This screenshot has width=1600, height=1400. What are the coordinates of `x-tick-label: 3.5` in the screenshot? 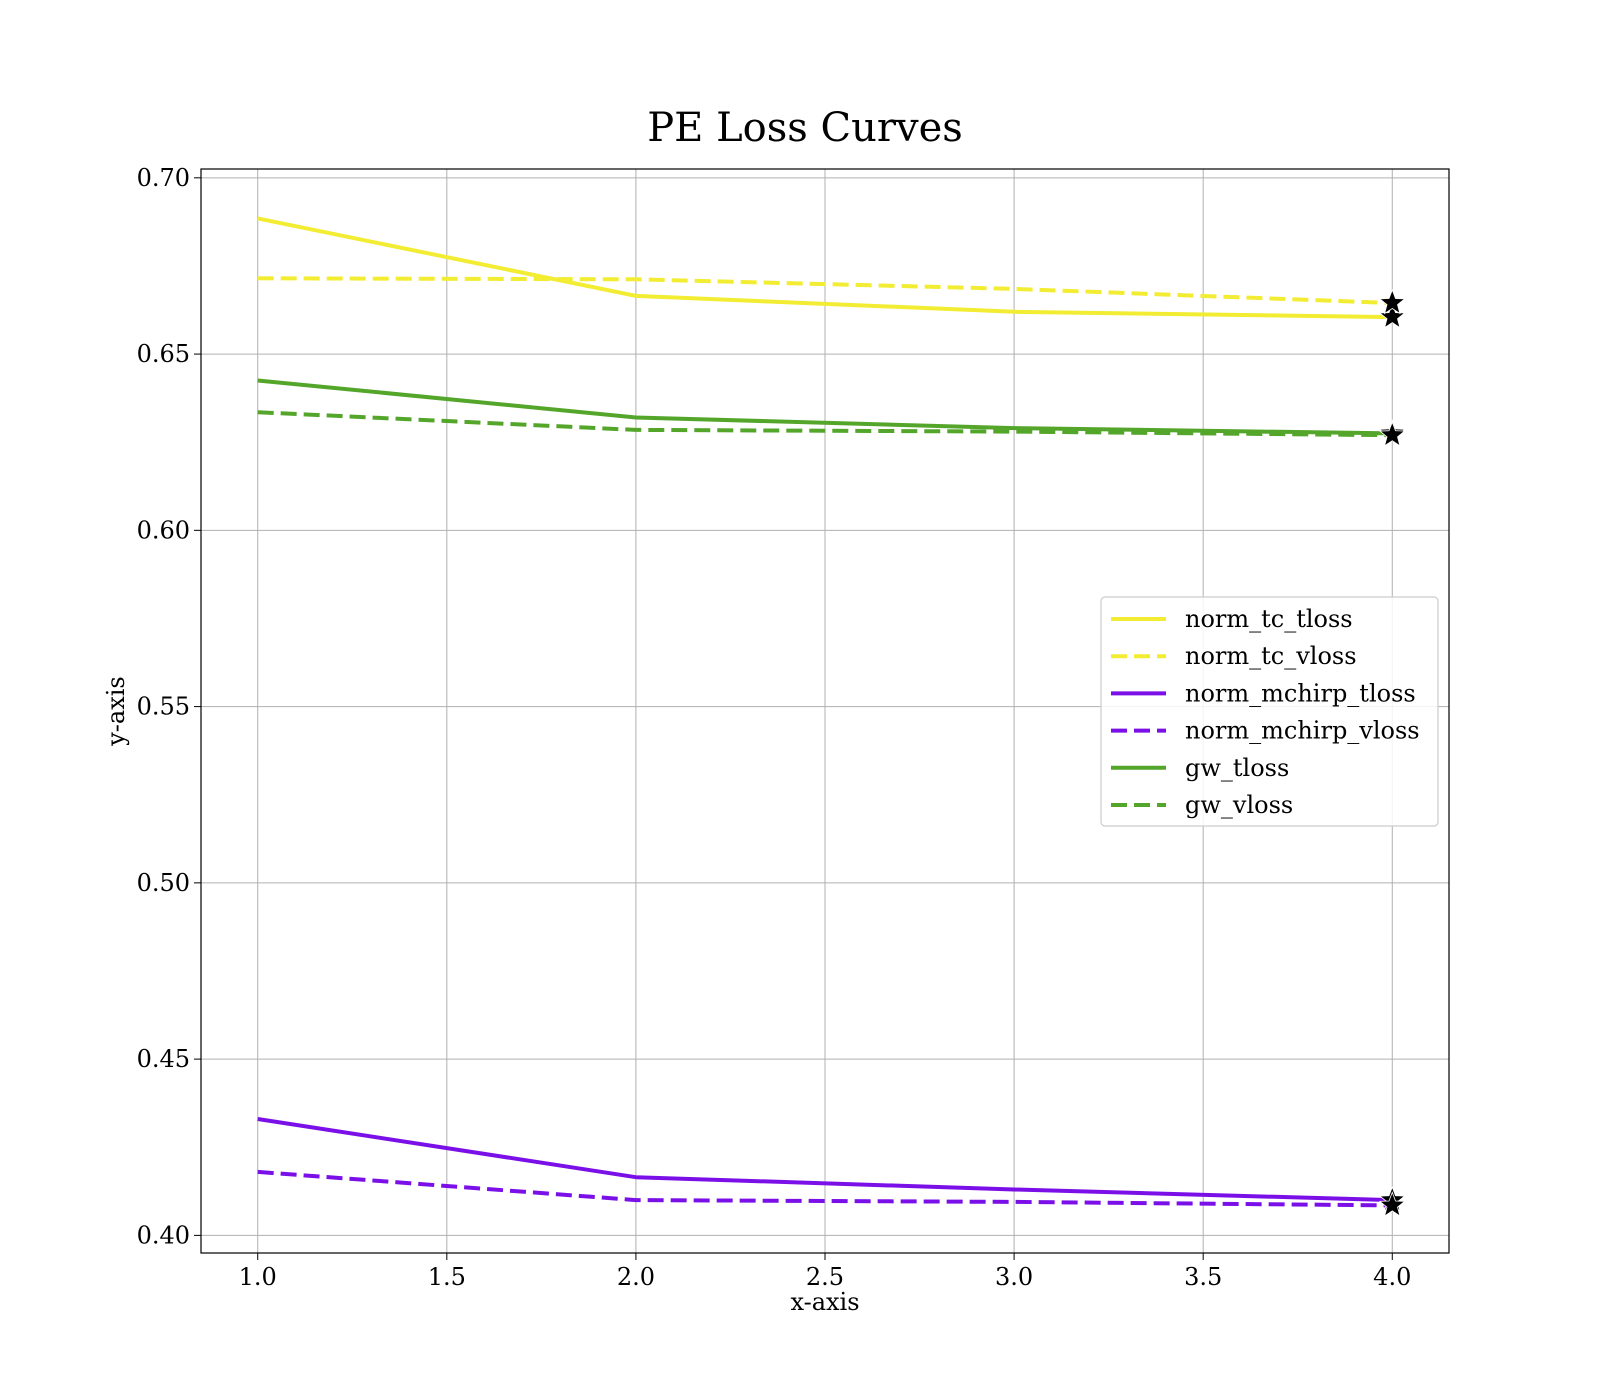 It's located at (1203, 1277).